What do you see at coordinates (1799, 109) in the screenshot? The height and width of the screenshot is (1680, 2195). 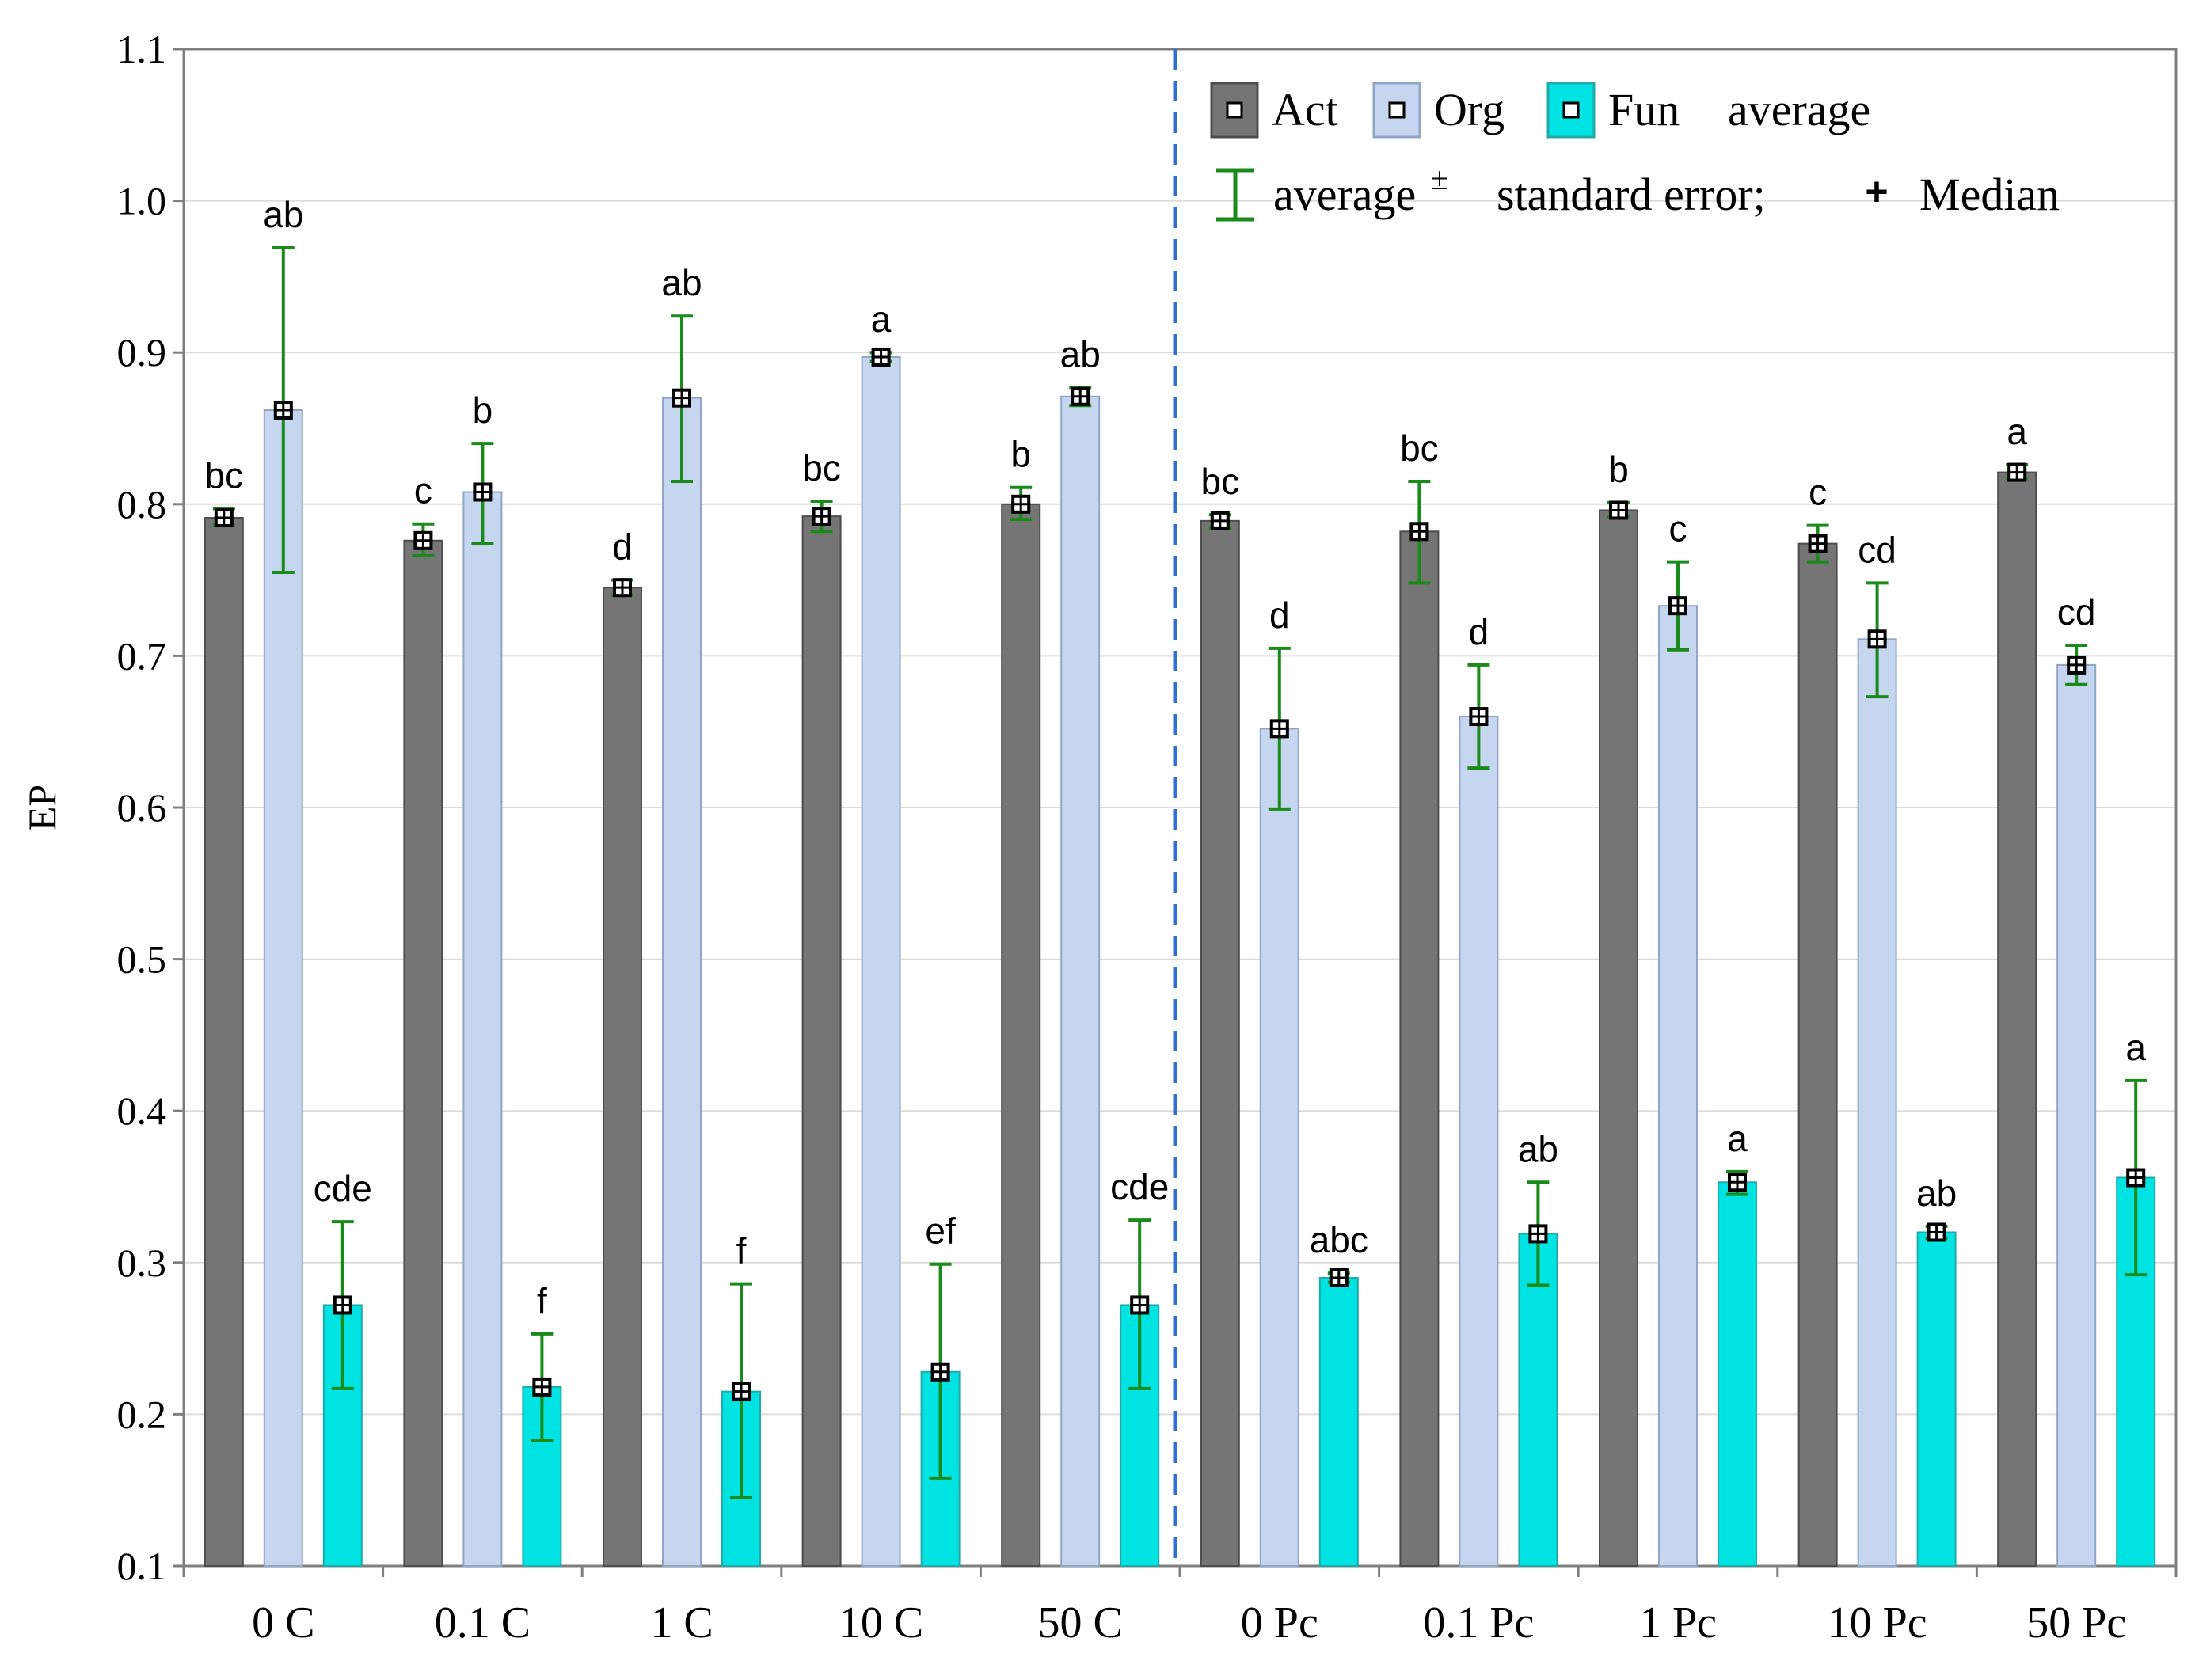 I see `legend-average-label: average` at bounding box center [1799, 109].